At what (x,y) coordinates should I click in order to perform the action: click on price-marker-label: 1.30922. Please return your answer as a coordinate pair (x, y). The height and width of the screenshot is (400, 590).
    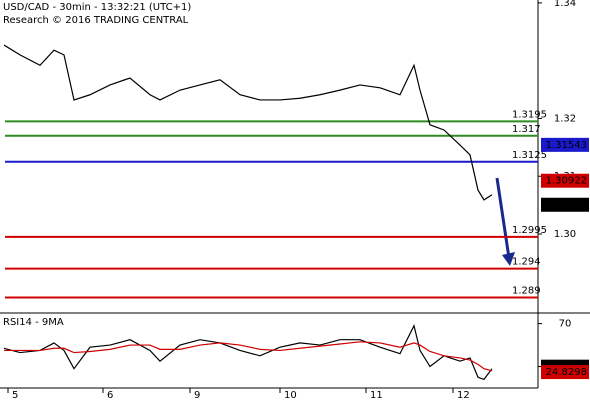
    Looking at the image, I should click on (566, 181).